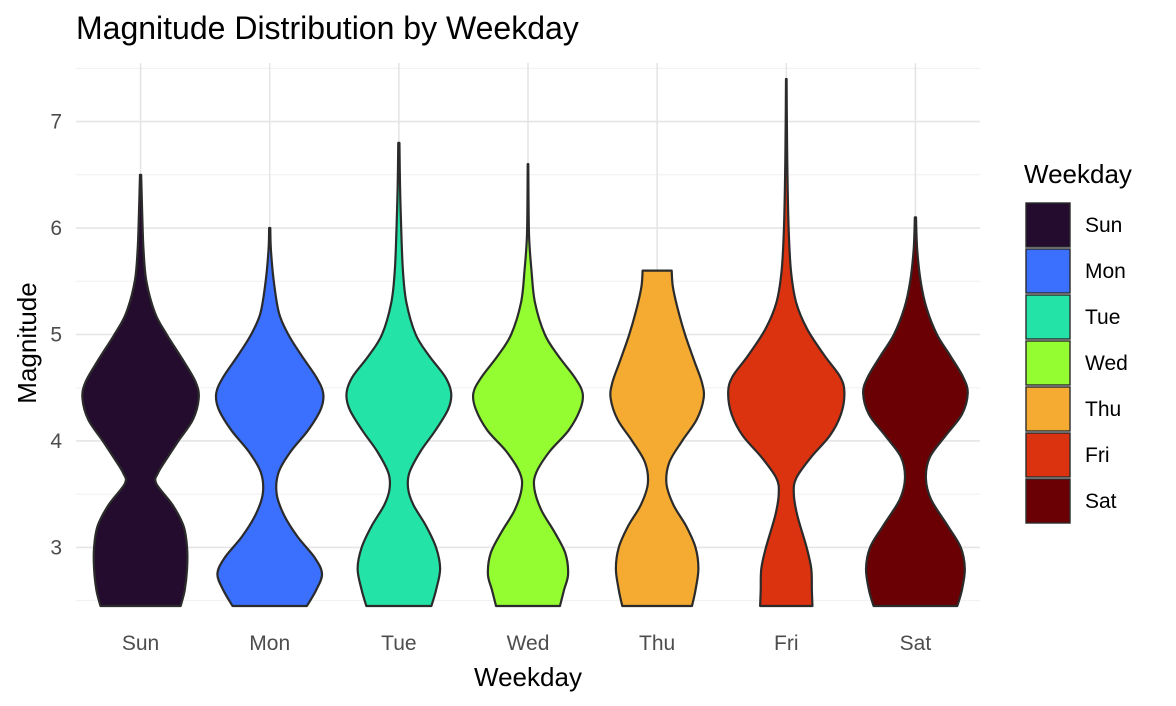  Describe the element at coordinates (916, 643) in the screenshot. I see `x-tick-label: Sat` at that location.